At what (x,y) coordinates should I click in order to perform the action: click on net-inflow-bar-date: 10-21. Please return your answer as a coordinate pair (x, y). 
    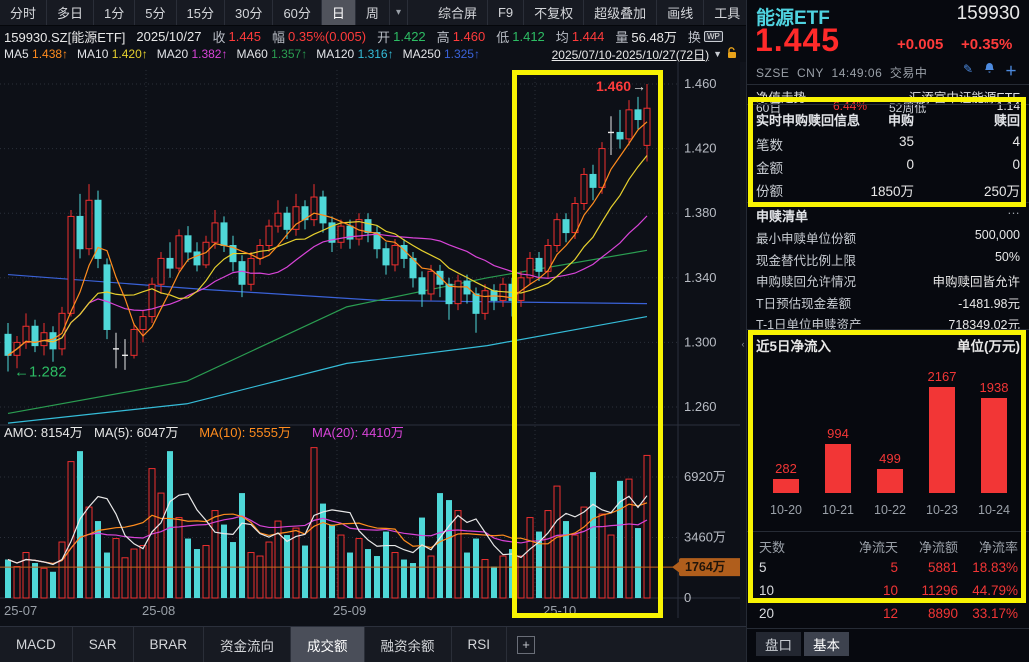
    Looking at the image, I should click on (838, 510).